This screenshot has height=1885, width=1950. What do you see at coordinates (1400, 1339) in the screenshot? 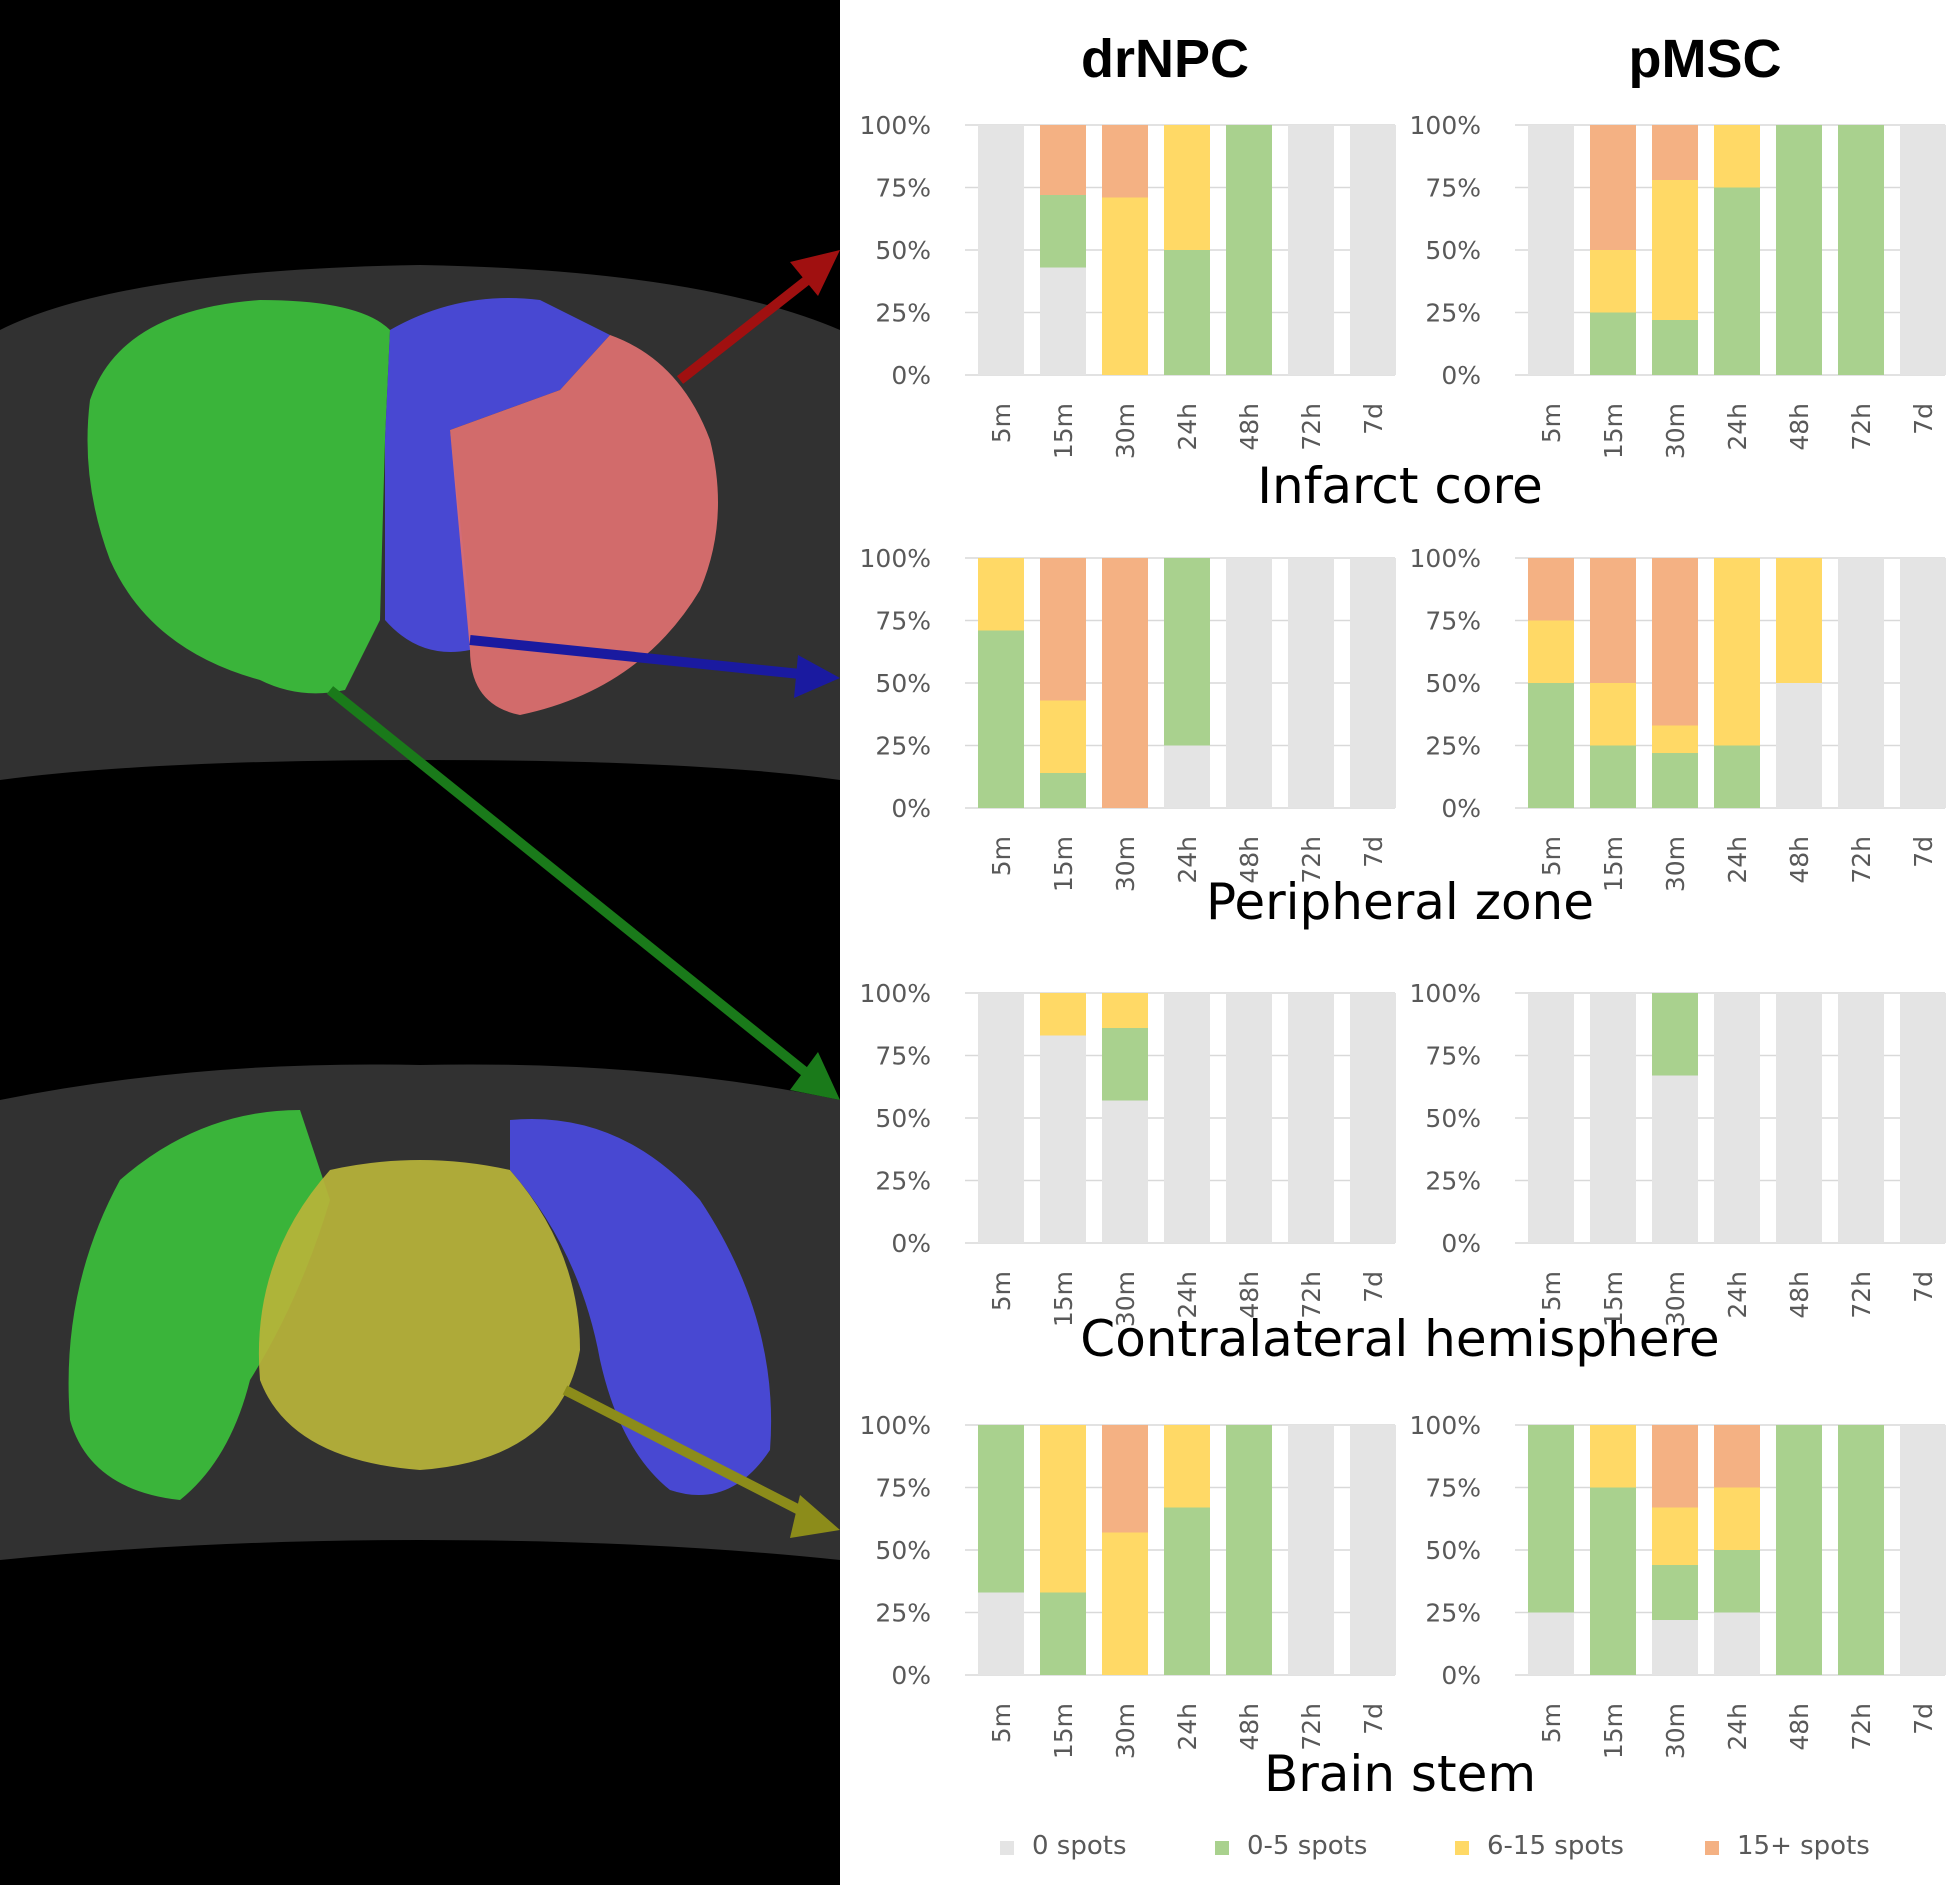
I see `region-title-contralateral-hemisphere: Contralateral hemisphere` at bounding box center [1400, 1339].